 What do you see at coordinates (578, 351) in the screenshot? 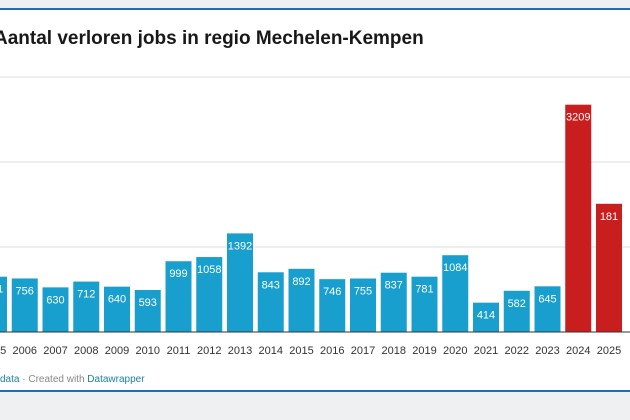
I see `x-tick-2024: 2024` at bounding box center [578, 351].